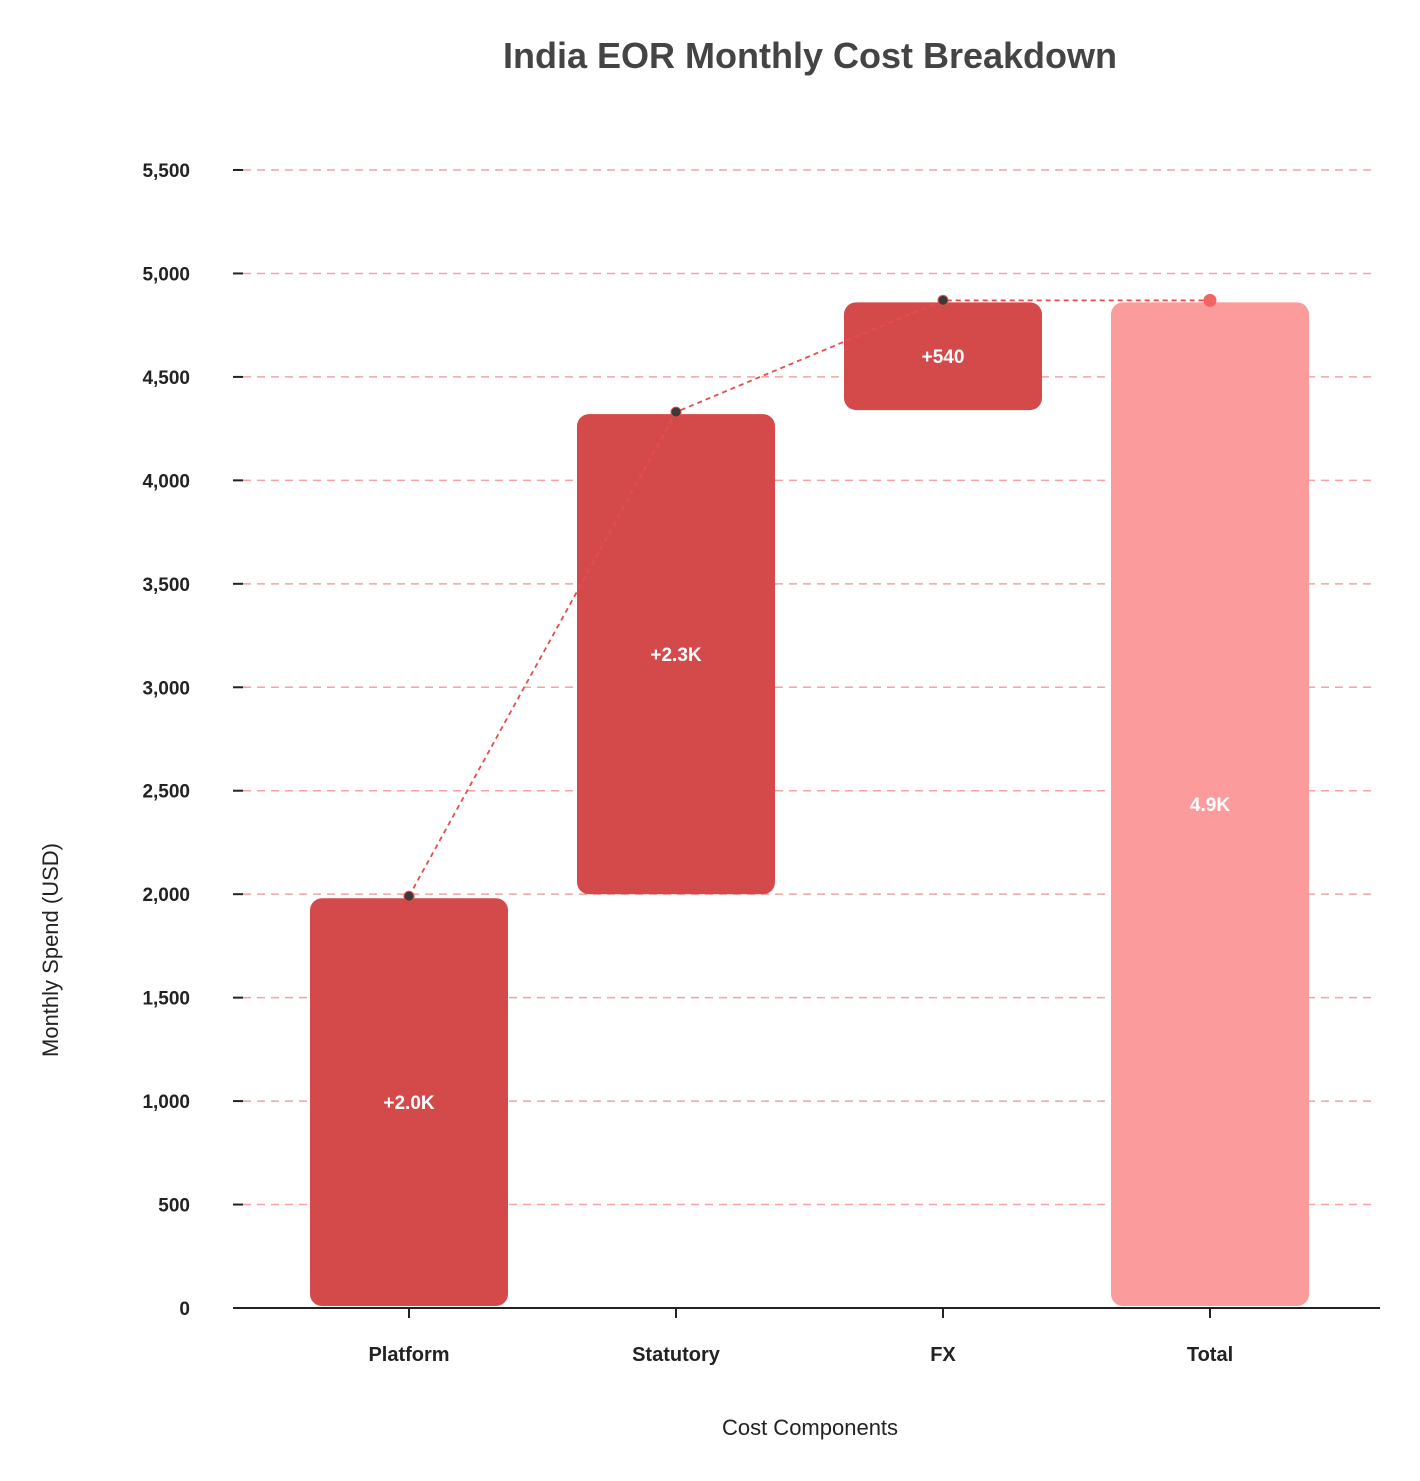  Describe the element at coordinates (166, 1102) in the screenshot. I see `y-tick-label: 1,000` at that location.